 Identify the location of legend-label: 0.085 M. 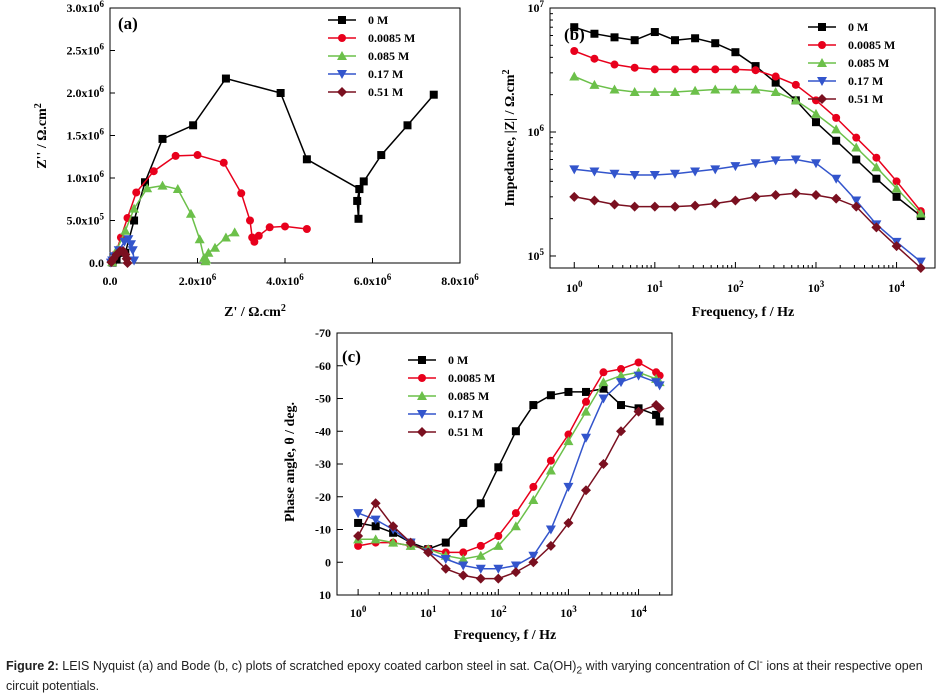
(468, 396).